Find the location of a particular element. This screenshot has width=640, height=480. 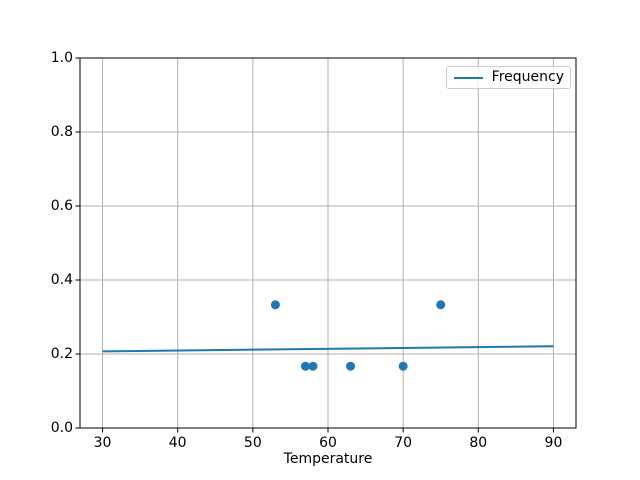

x-tick-label: 30 is located at coordinates (102, 443).